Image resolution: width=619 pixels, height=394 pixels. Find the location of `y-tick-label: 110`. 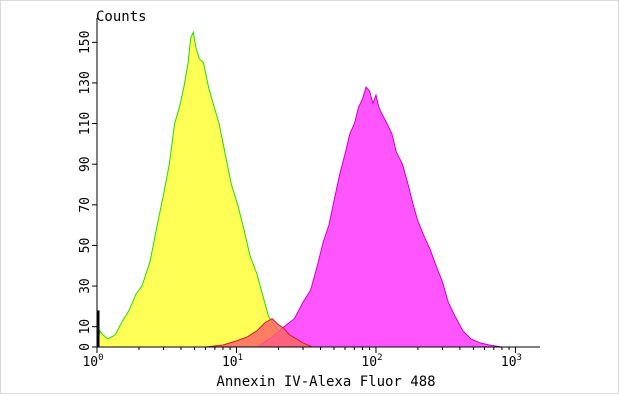

y-tick-label: 110 is located at coordinates (85, 123).